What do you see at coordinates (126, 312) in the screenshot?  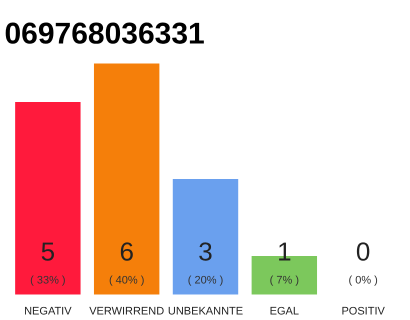 I see `x-tick-label: VERWIRREND` at bounding box center [126, 312].